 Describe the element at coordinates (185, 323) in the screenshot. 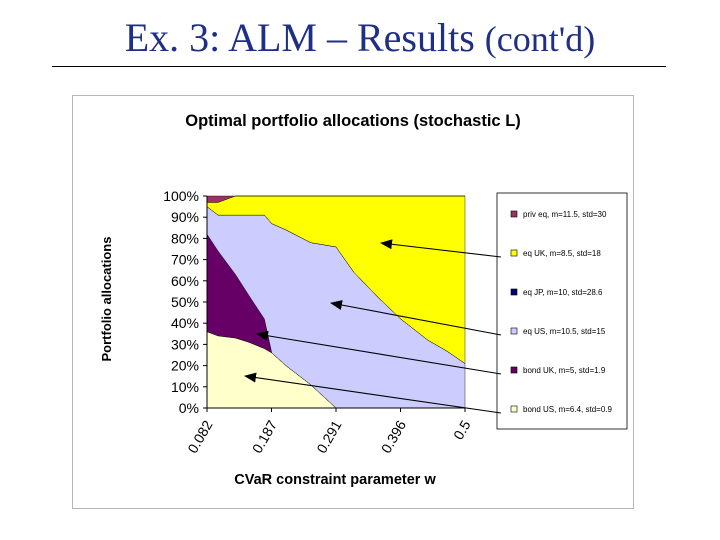

I see `y-tick-label: 40%` at that location.